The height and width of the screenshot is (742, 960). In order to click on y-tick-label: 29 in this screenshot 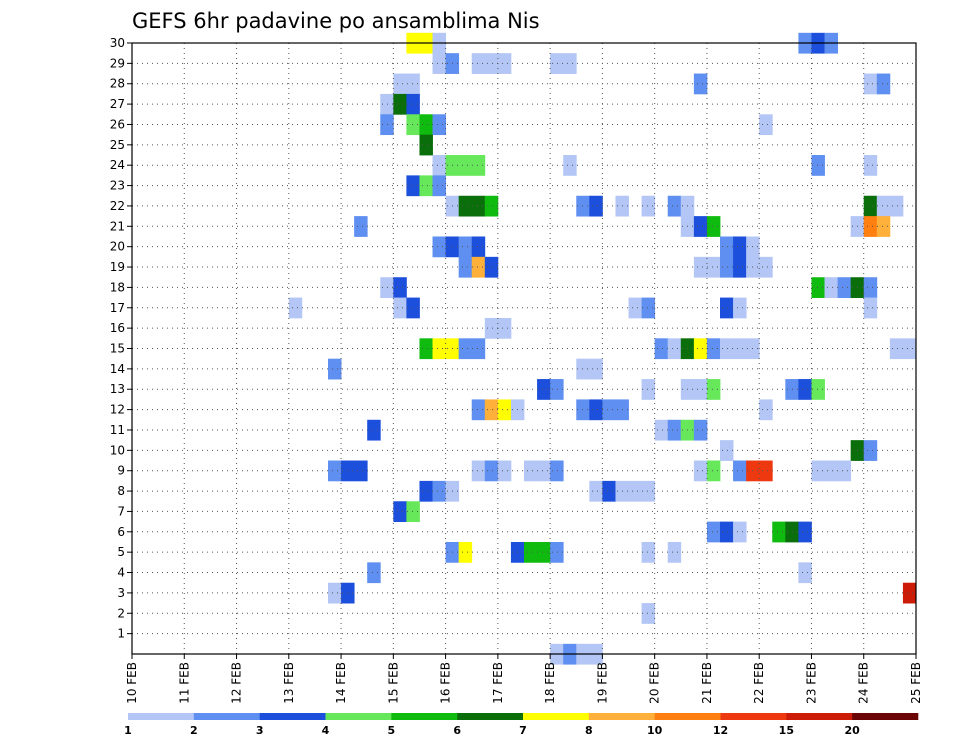, I will do `click(117, 63)`.